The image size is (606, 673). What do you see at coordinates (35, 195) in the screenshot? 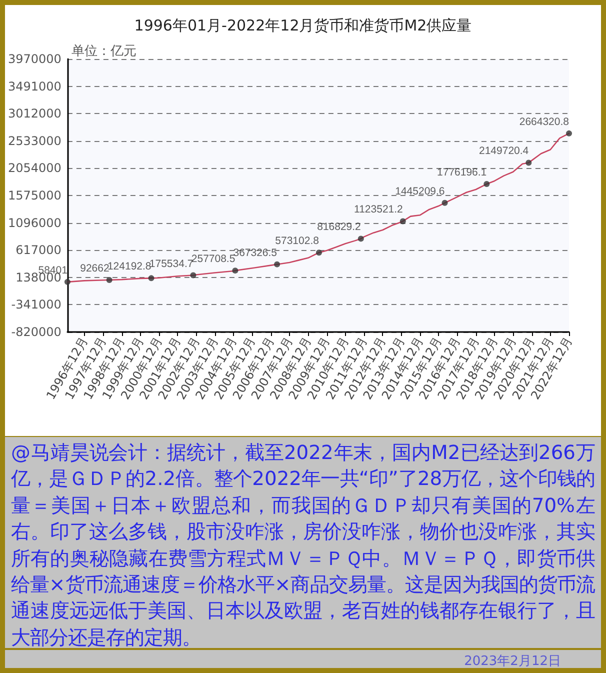
I see `y-tick-label: 1575000` at bounding box center [35, 195].